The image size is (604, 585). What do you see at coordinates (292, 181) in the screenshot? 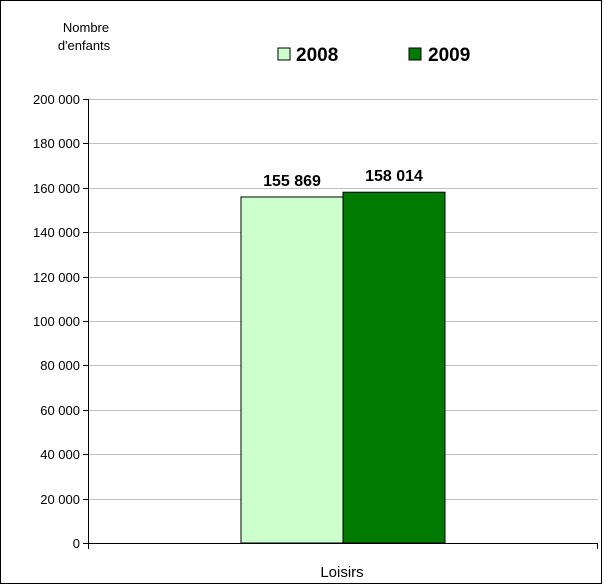
I see `data-label-2008: 155 869` at bounding box center [292, 181].